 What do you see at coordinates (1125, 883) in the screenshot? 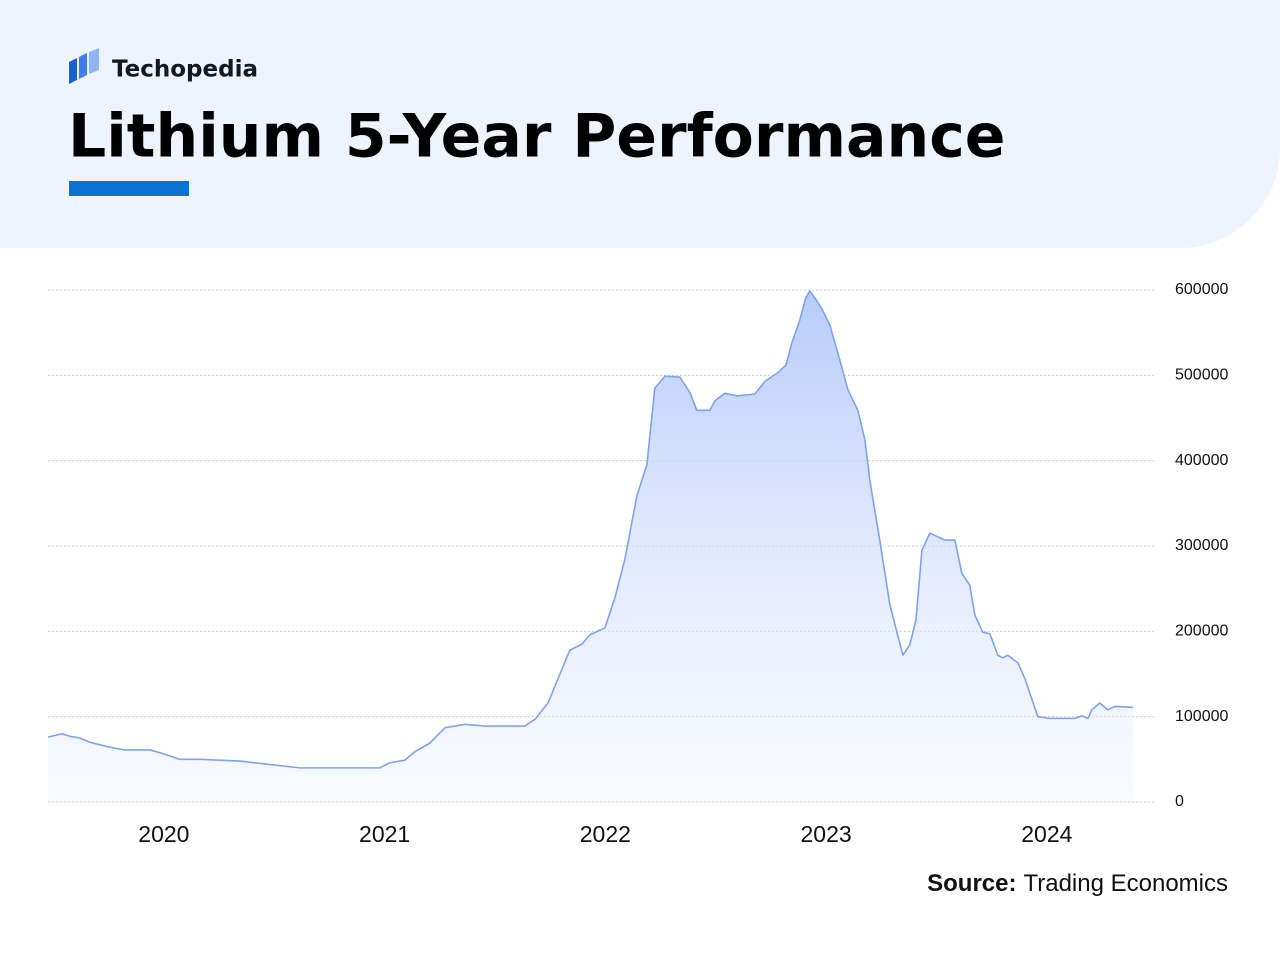
I see `source: Trading Economics` at bounding box center [1125, 883].